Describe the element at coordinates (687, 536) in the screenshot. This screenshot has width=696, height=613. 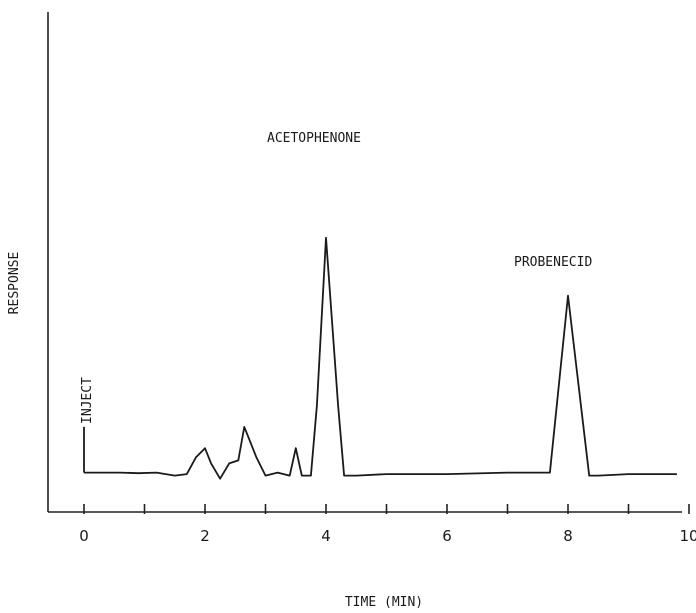
I see `x-tick-label: 10` at that location.